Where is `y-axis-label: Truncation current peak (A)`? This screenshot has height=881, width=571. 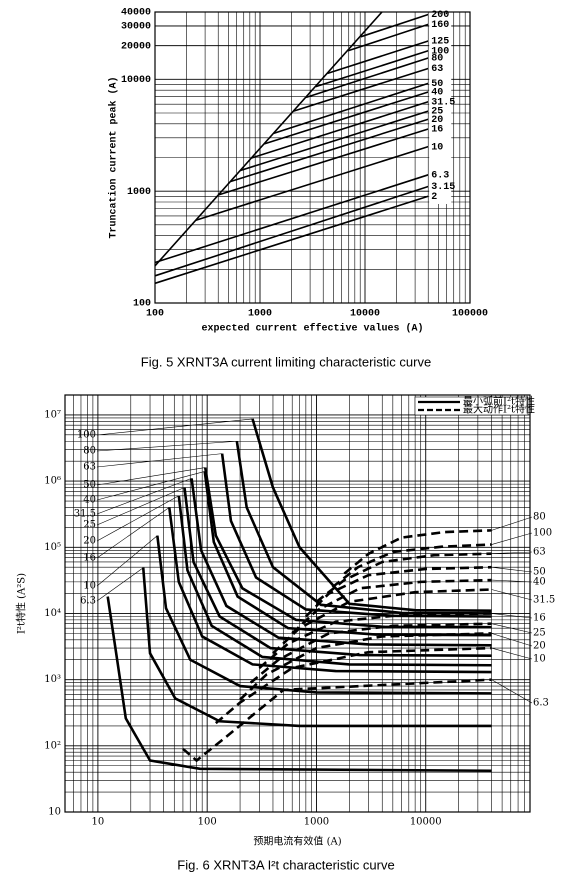 y-axis-label: Truncation current peak (A) is located at coordinates (114, 157).